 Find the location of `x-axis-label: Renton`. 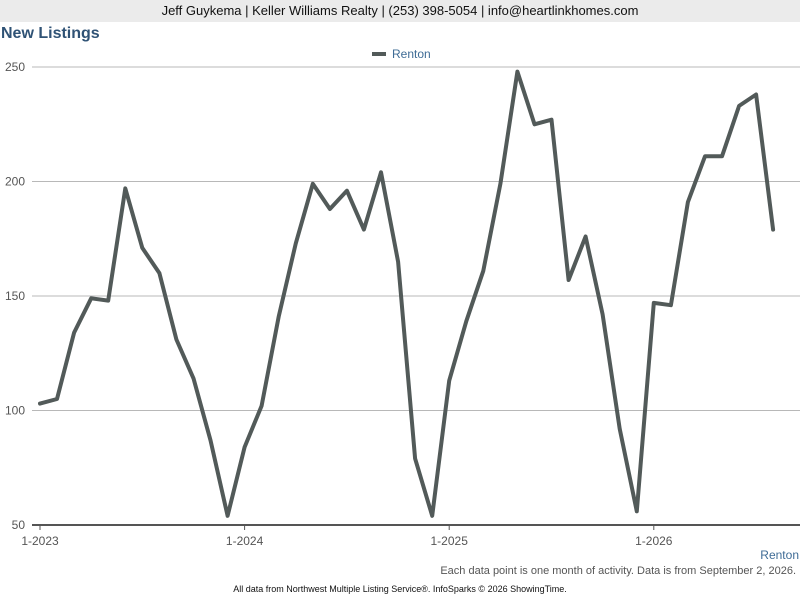

x-axis-label: Renton is located at coordinates (779, 555).